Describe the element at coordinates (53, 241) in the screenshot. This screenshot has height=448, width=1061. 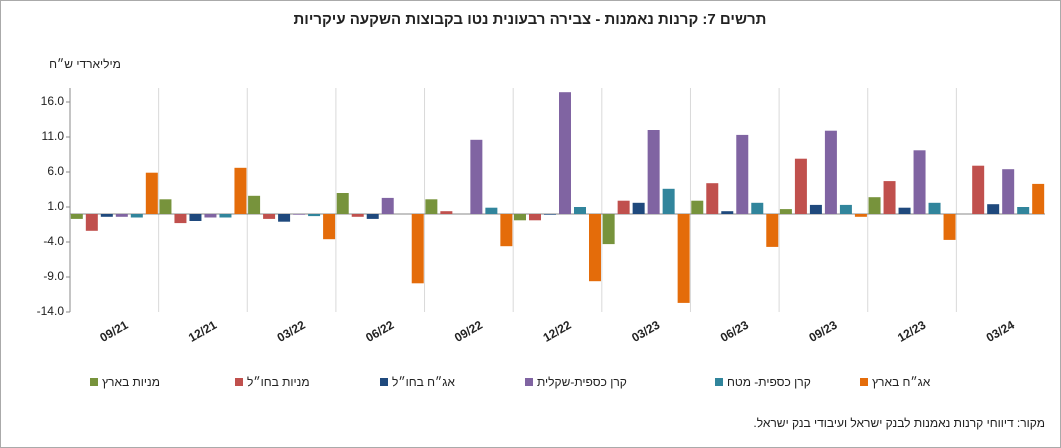
I see `y-tick-label: -4.0` at that location.